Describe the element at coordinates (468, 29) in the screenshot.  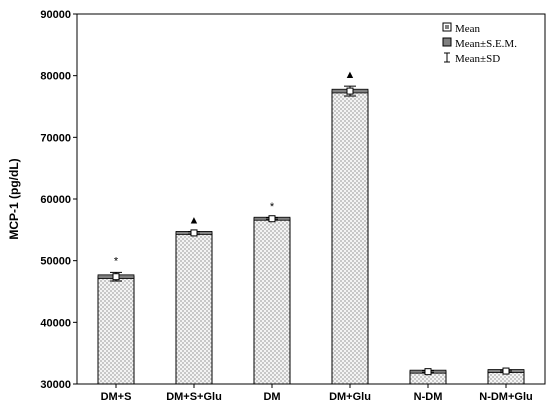
I see `legend-entry-label: Mean` at that location.